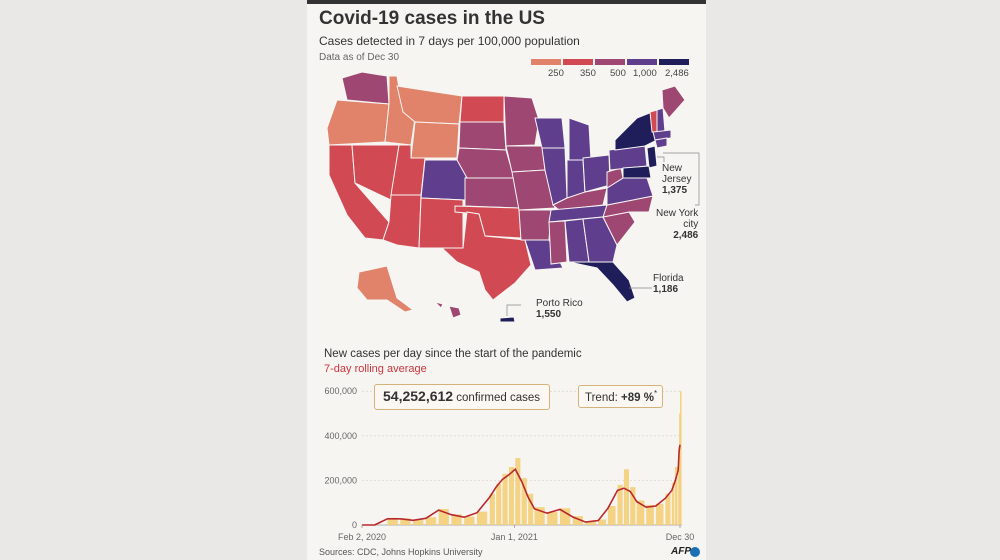 The width and height of the screenshot is (1000, 560). I want to click on state-mississippi, so click(558, 242).